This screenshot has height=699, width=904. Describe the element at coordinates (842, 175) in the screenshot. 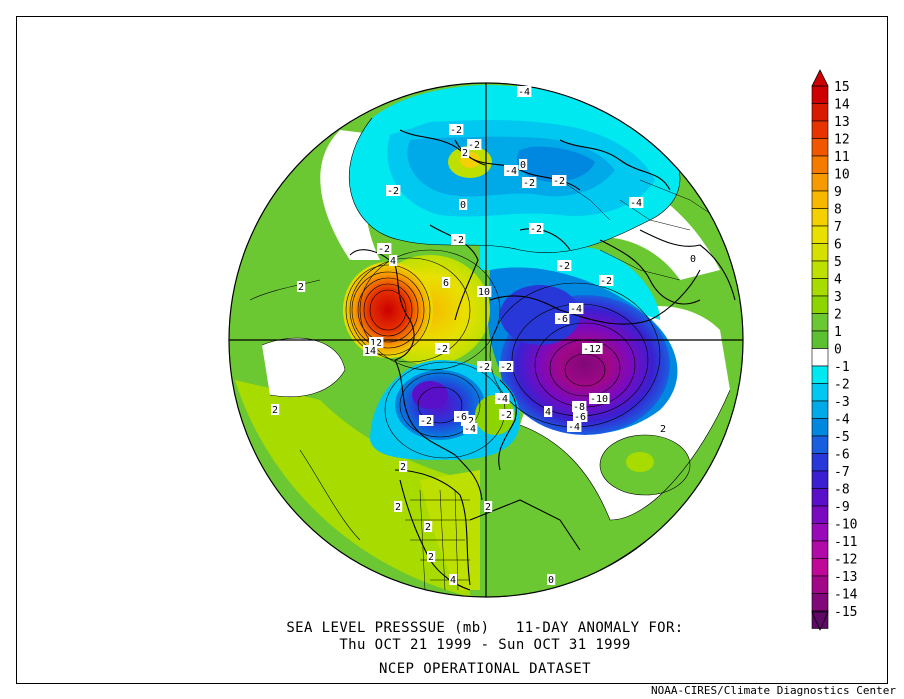

I see `colorbar-tick-label: 10` at that location.